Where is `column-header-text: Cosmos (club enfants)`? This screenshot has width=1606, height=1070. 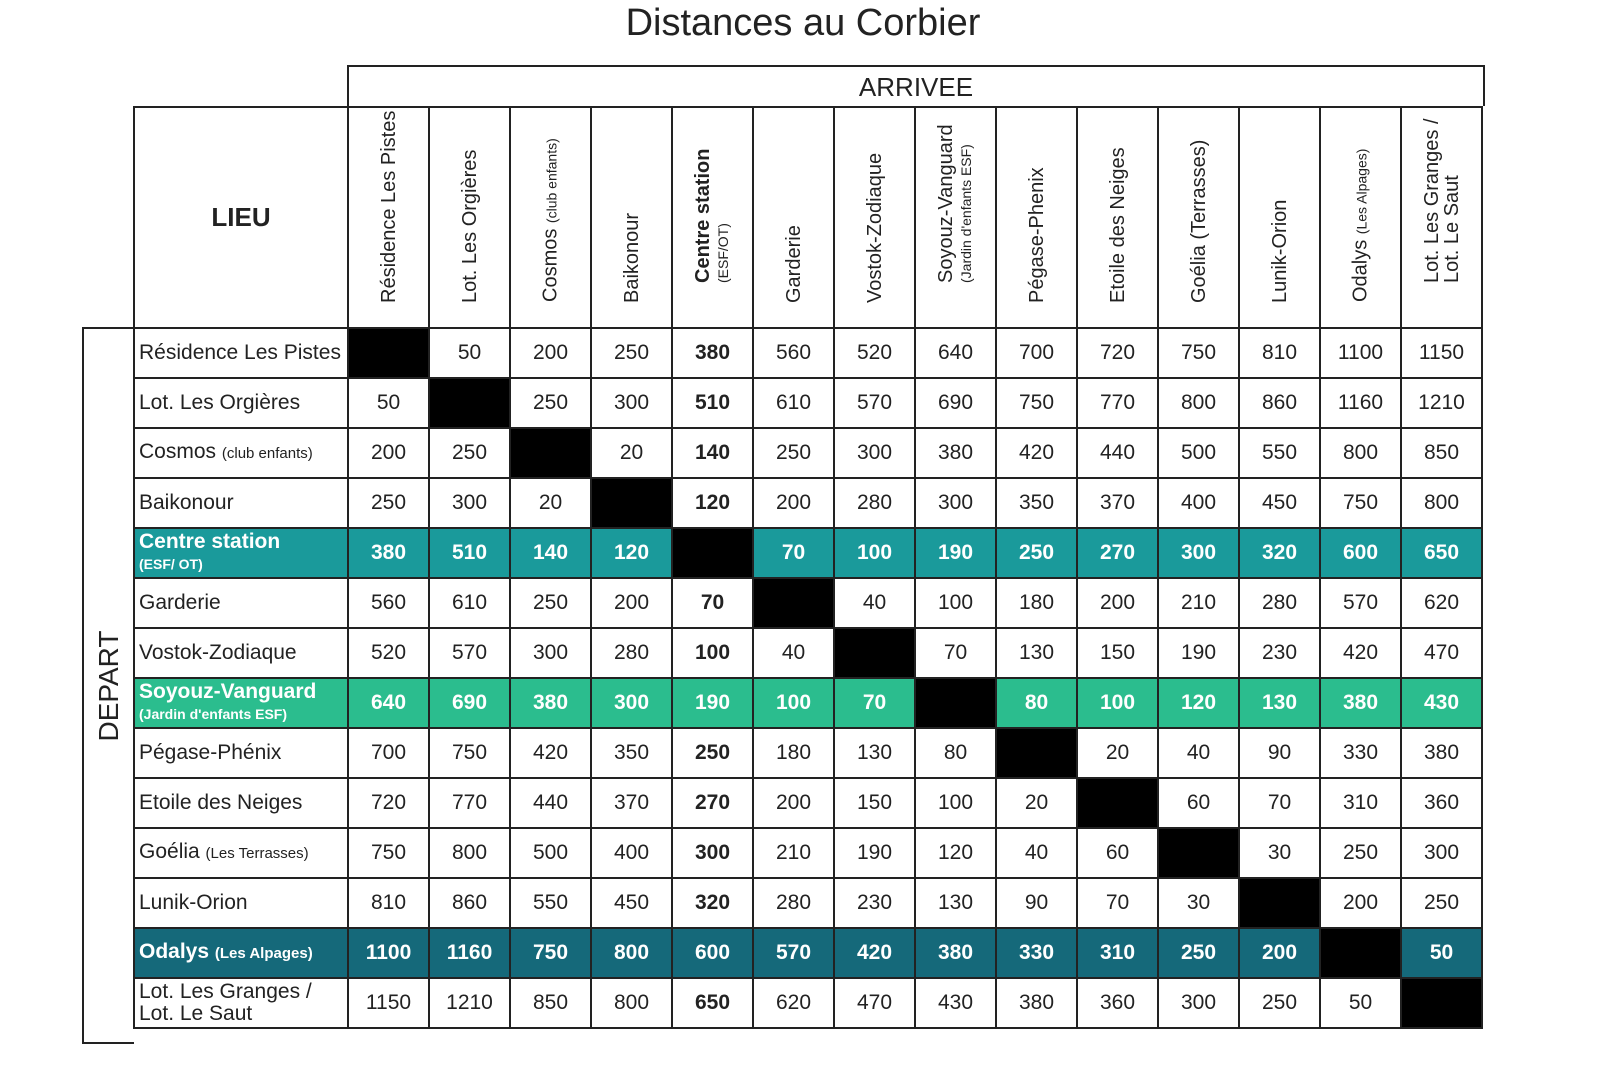 column-header-text: Cosmos (club enfants) is located at coordinates (550, 220).